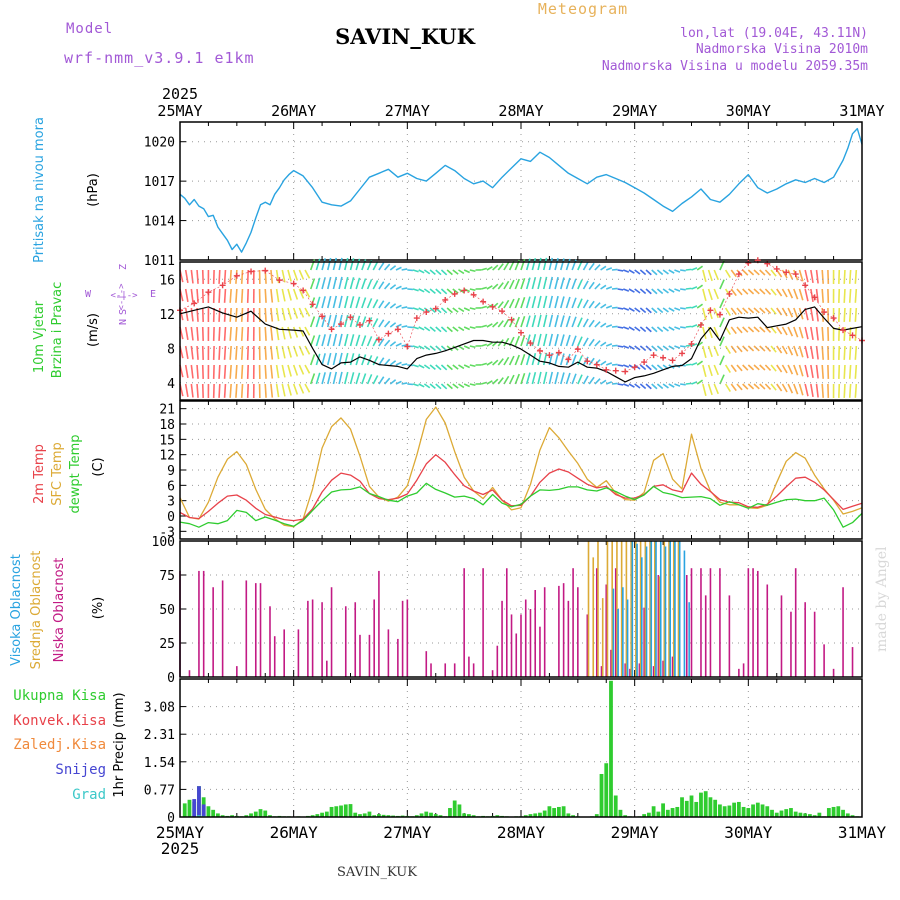 This screenshot has width=900, height=900. Describe the element at coordinates (171, 818) in the screenshot. I see `precip-ytick-label: 0` at that location.